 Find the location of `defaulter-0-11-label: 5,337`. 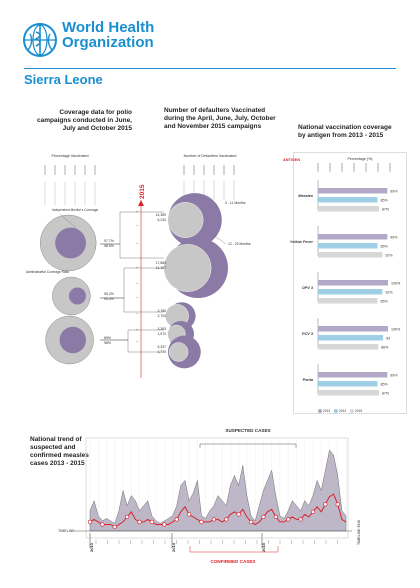

defaulter-0-11-label: 5,337 is located at coordinates (162, 347).